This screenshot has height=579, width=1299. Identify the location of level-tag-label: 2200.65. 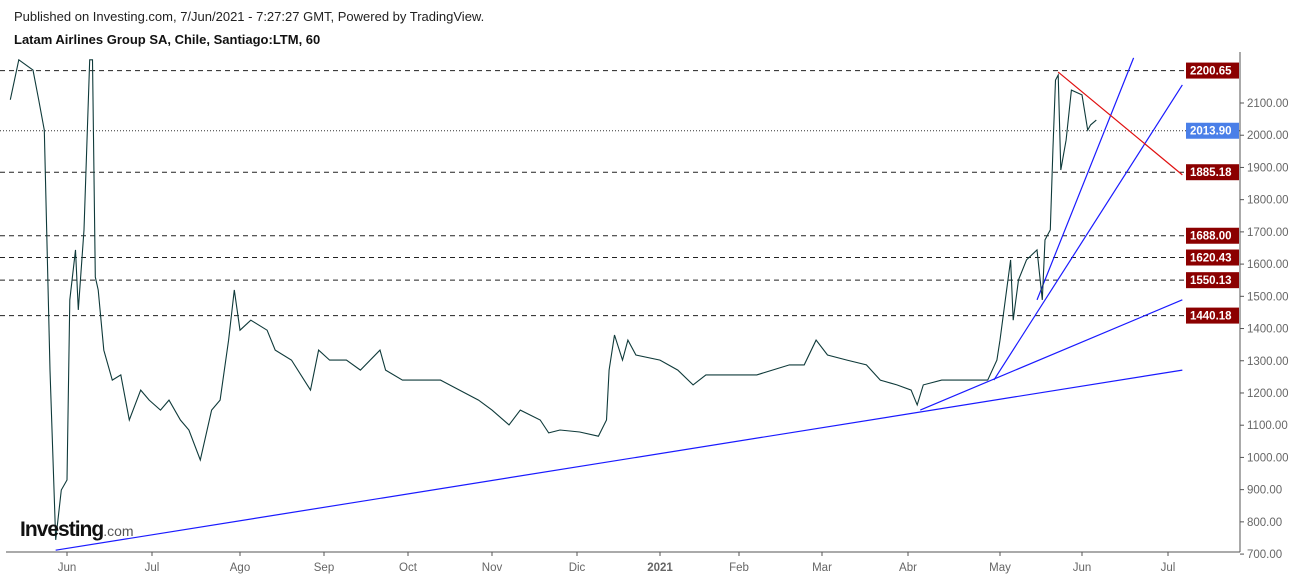
(1211, 72).